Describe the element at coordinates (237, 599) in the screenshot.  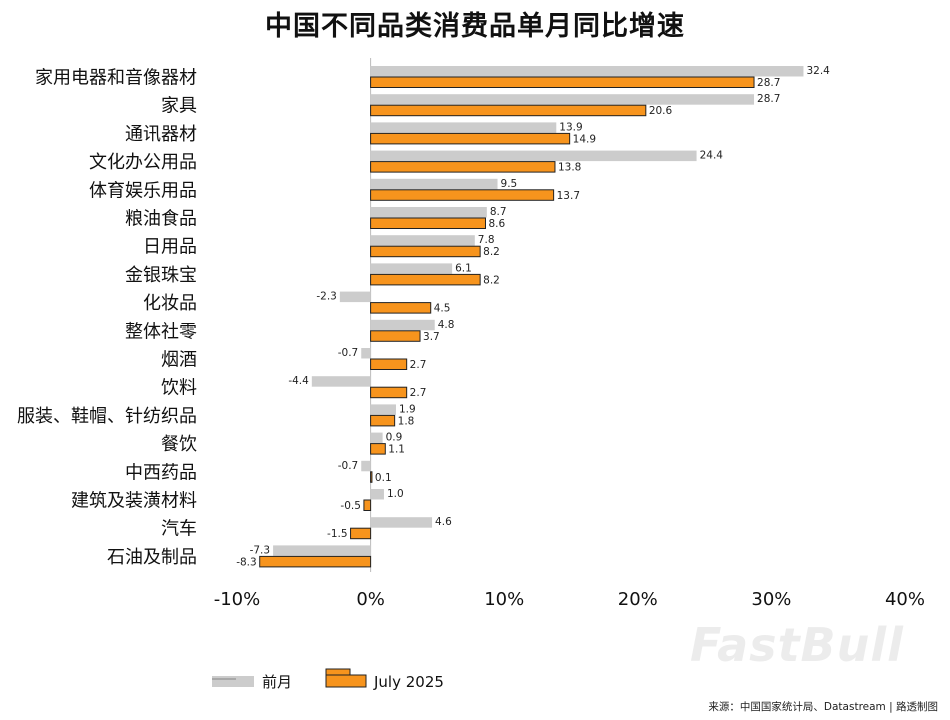
I see `x-tick-label: -10%` at that location.